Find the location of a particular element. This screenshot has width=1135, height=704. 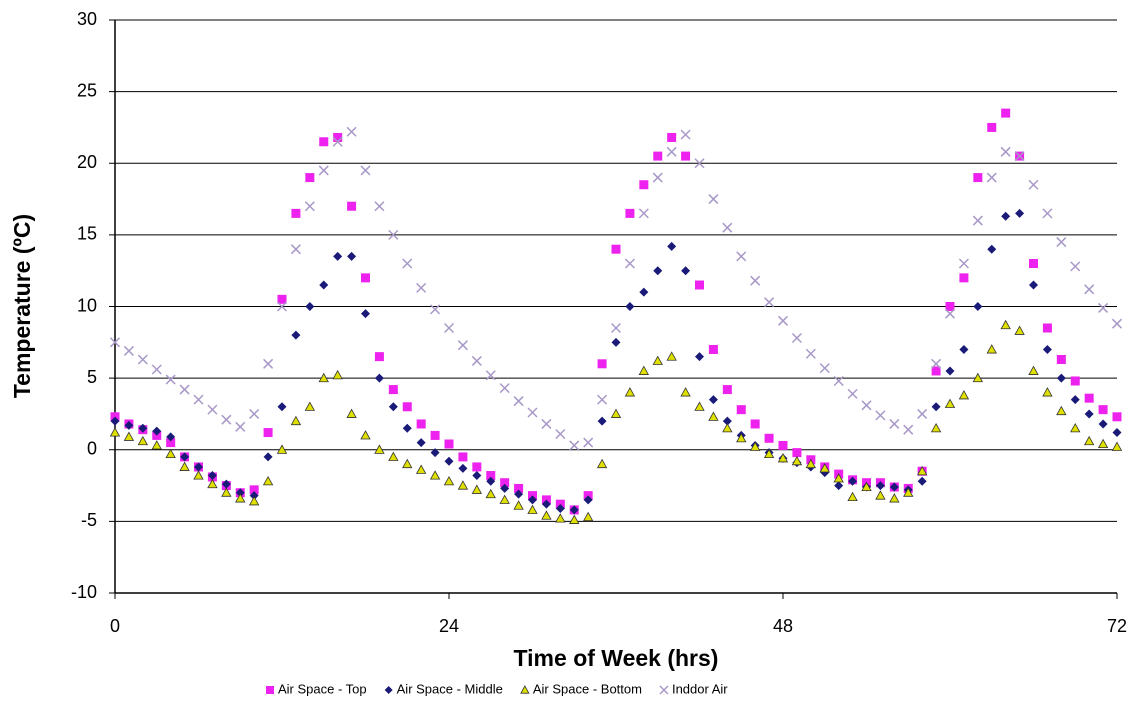

y-tick-label: -5 is located at coordinates (89, 520).